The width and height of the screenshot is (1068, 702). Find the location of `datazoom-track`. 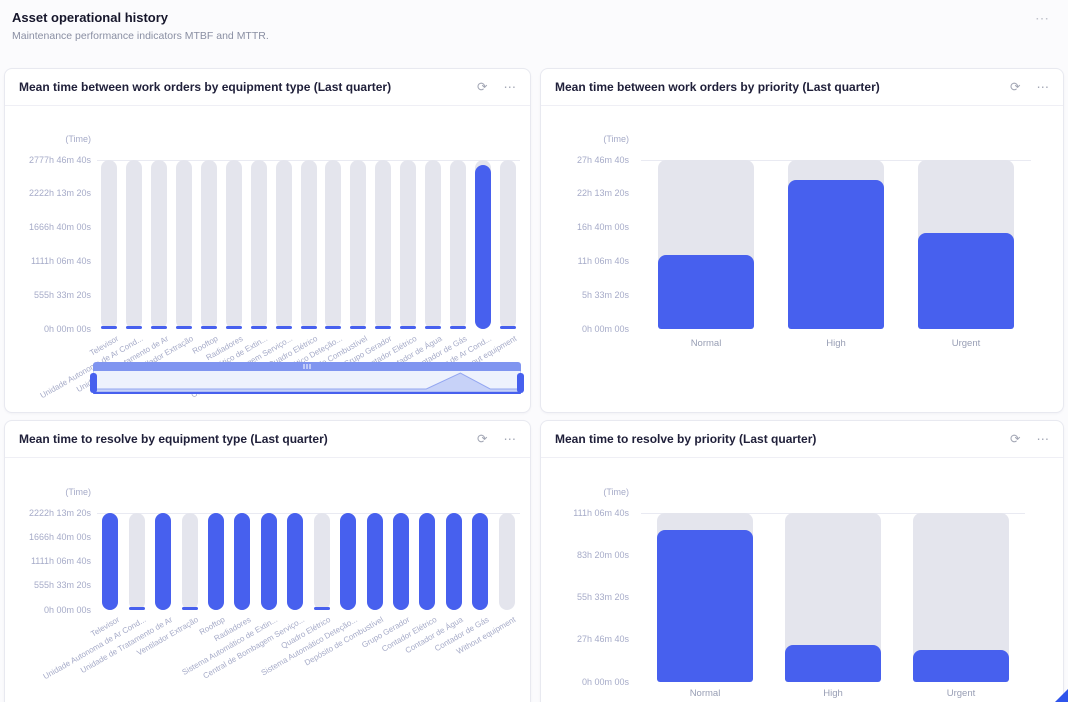

datazoom-track is located at coordinates (307, 382).